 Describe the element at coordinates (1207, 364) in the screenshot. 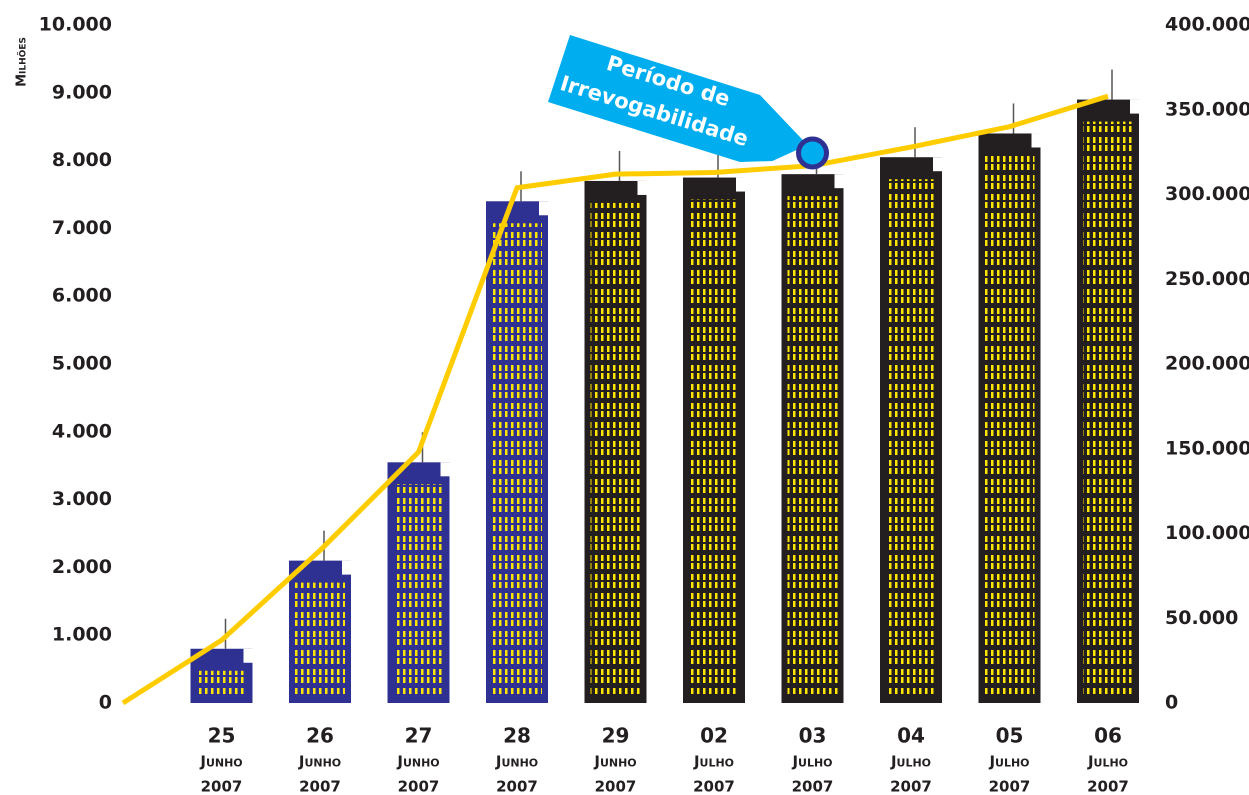

I see `y2-tick-label: 200.000` at that location.